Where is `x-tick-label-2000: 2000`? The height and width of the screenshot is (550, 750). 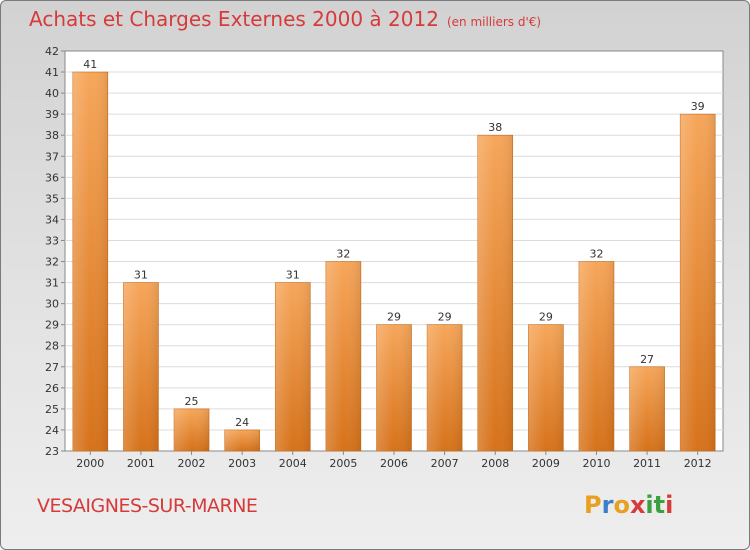 x-tick-label-2000: 2000 is located at coordinates (90, 463).